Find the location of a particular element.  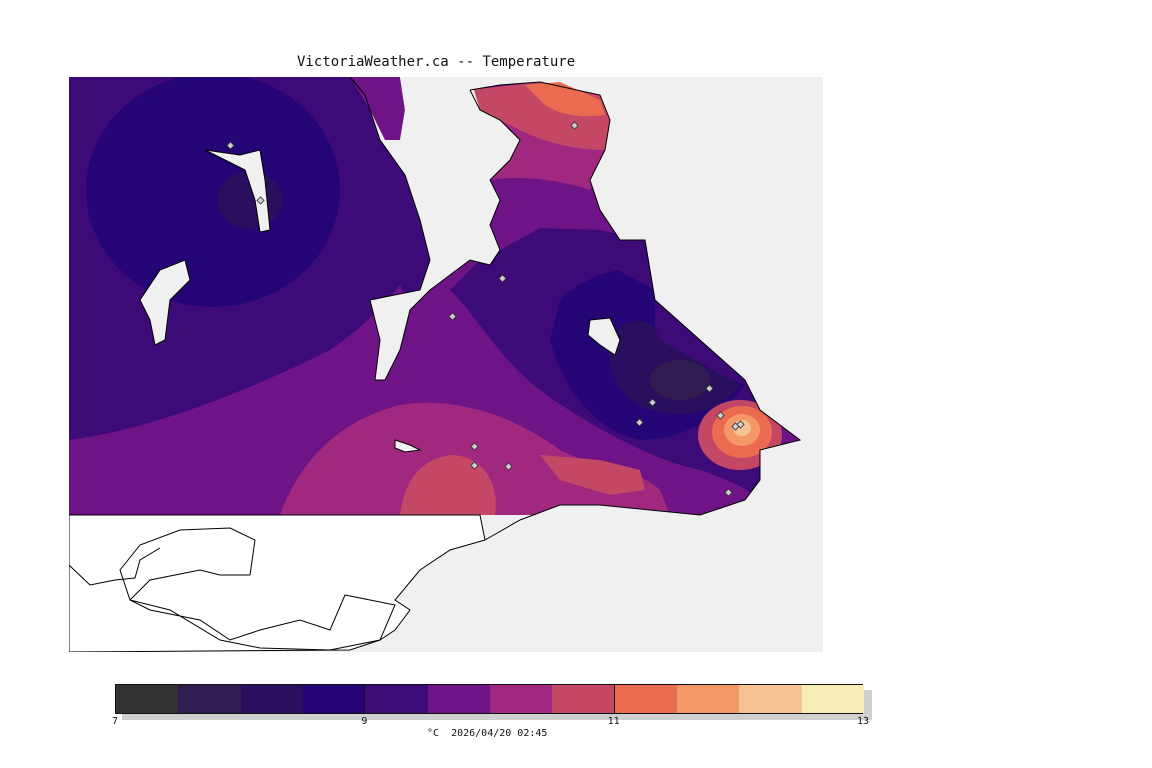

colorbar-tick-label: 7 is located at coordinates (115, 721).